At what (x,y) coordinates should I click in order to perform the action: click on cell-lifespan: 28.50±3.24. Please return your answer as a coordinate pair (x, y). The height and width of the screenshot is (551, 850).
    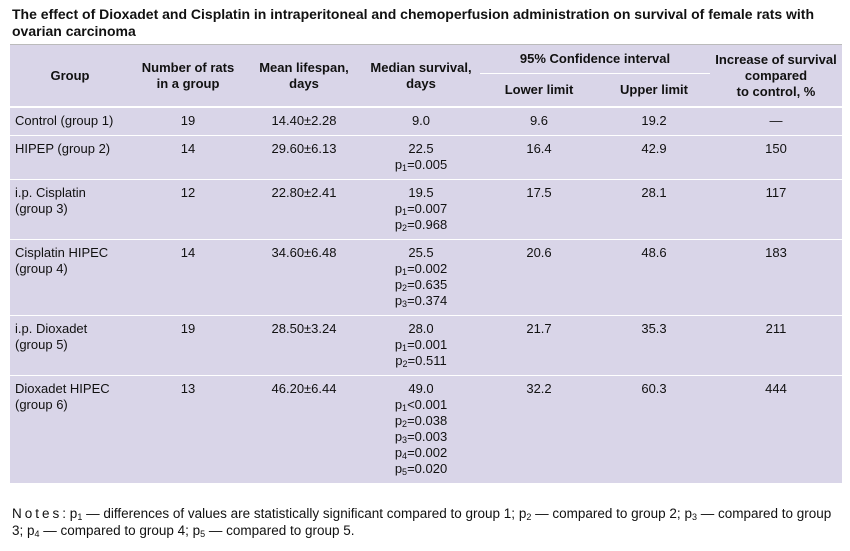
    Looking at the image, I should click on (304, 328).